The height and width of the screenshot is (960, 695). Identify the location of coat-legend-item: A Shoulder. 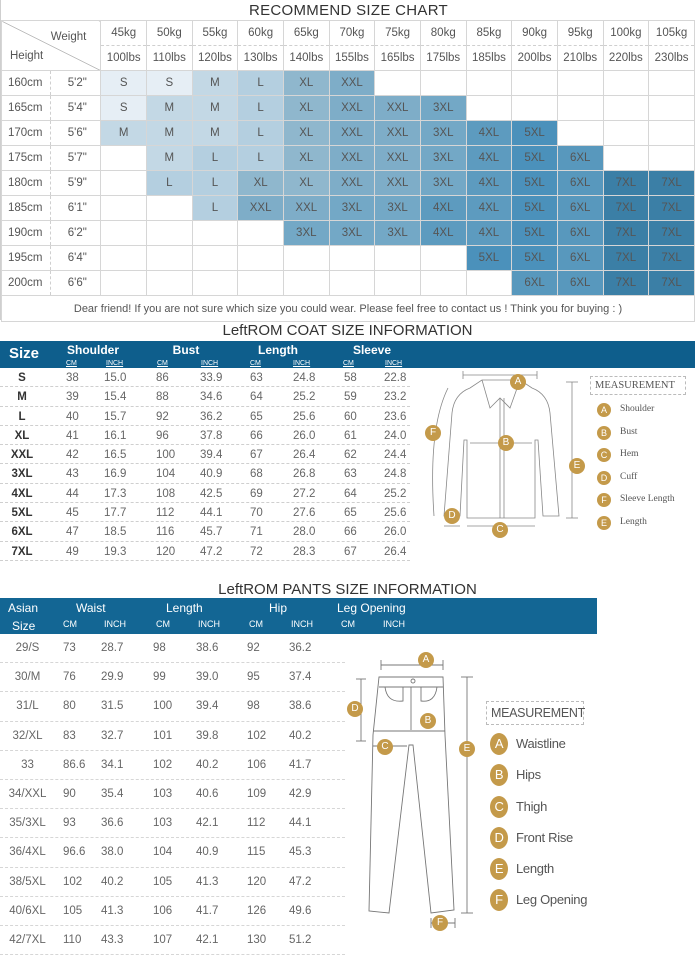
(640, 414).